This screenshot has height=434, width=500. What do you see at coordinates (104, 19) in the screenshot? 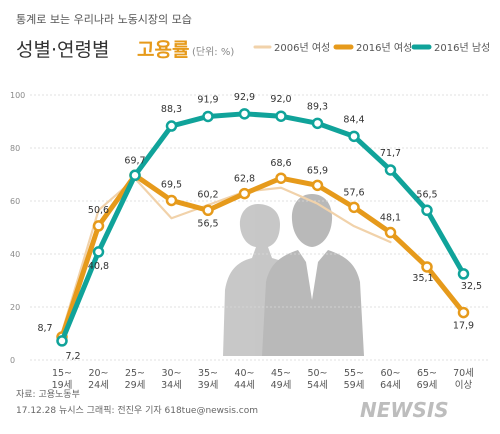
I see `kicker-text: 통계로 보는 우리나라 노동시장의 모습` at bounding box center [104, 19].